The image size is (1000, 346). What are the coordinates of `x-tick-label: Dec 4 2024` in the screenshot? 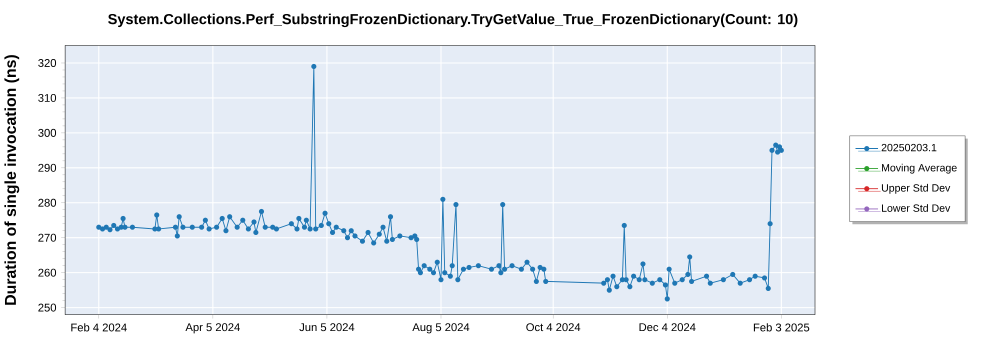 It's located at (668, 327).